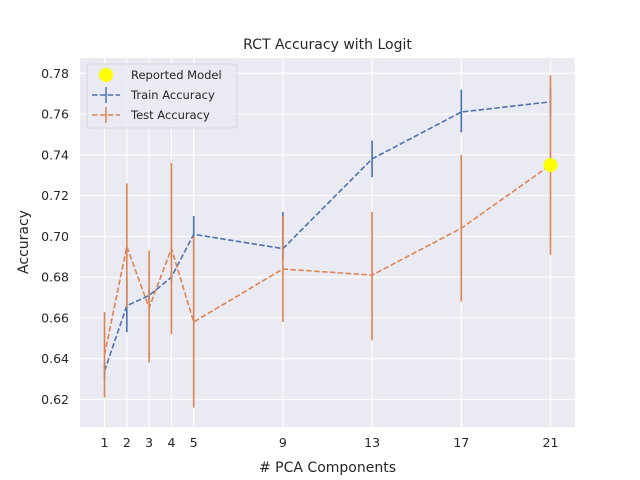 The width and height of the screenshot is (640, 480). What do you see at coordinates (551, 442) in the screenshot?
I see `x-tick-label: 21` at bounding box center [551, 442].